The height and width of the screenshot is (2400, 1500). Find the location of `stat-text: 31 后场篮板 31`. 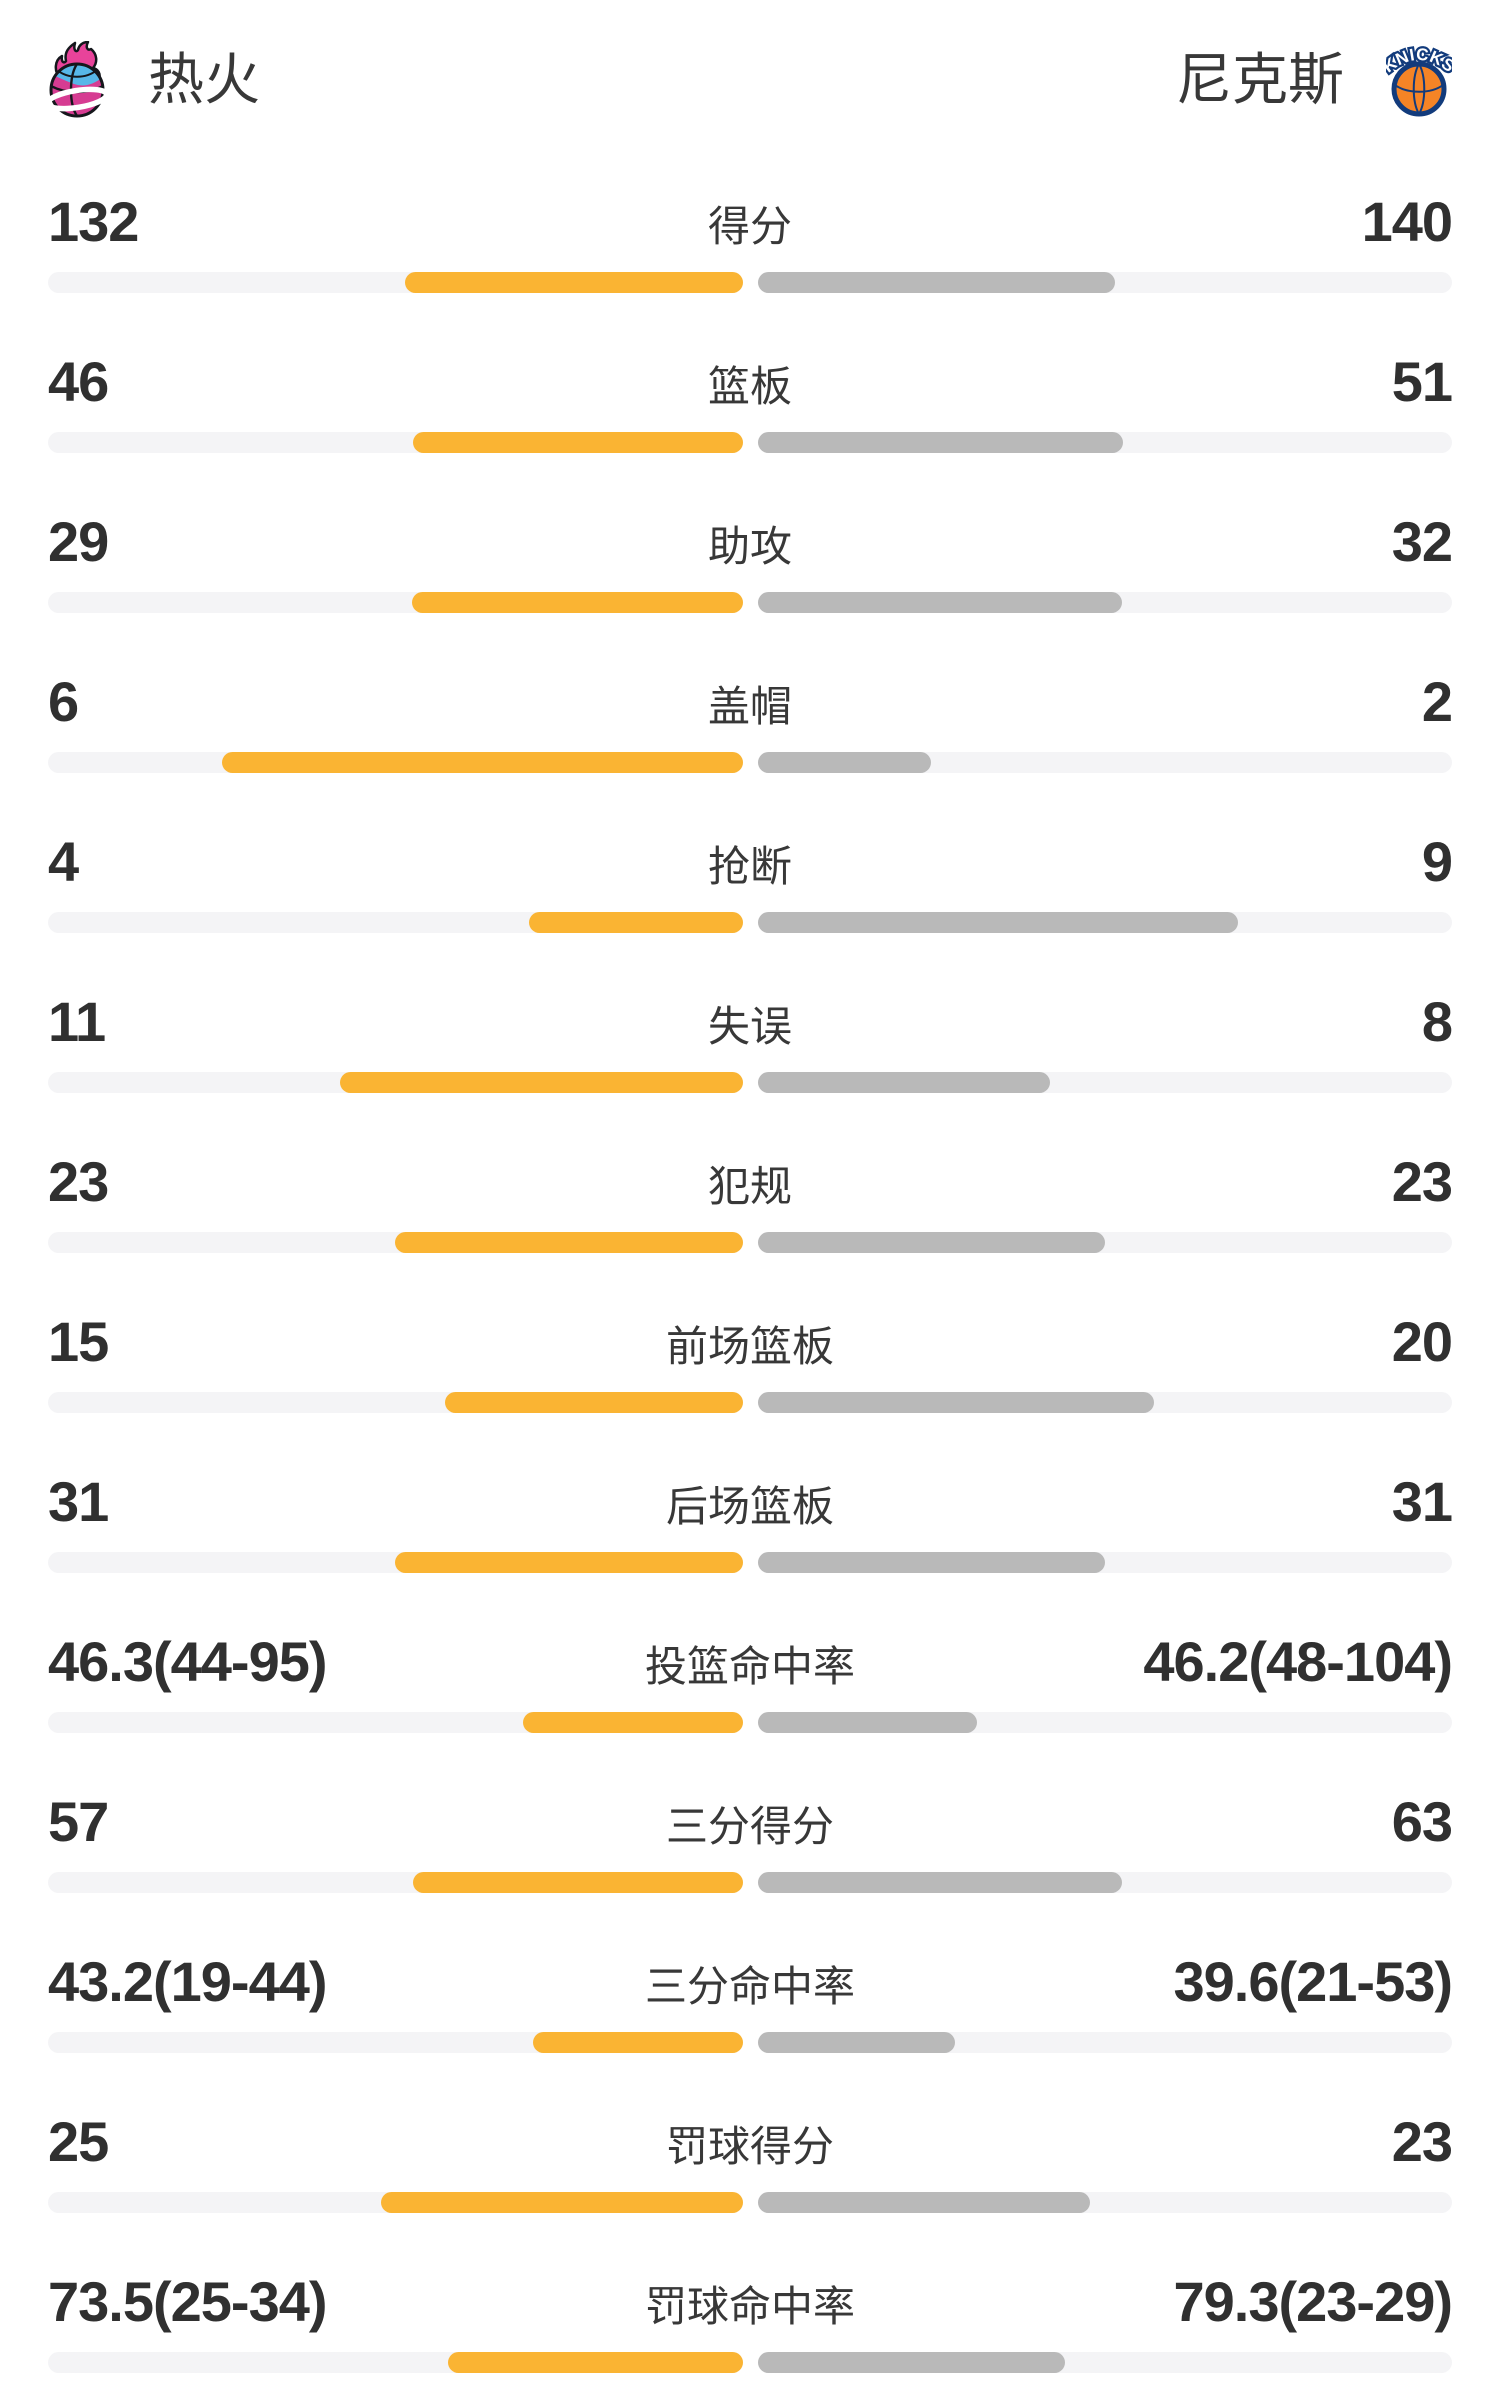

stat-text: 31 后场篮板 31 is located at coordinates (750, 1501).